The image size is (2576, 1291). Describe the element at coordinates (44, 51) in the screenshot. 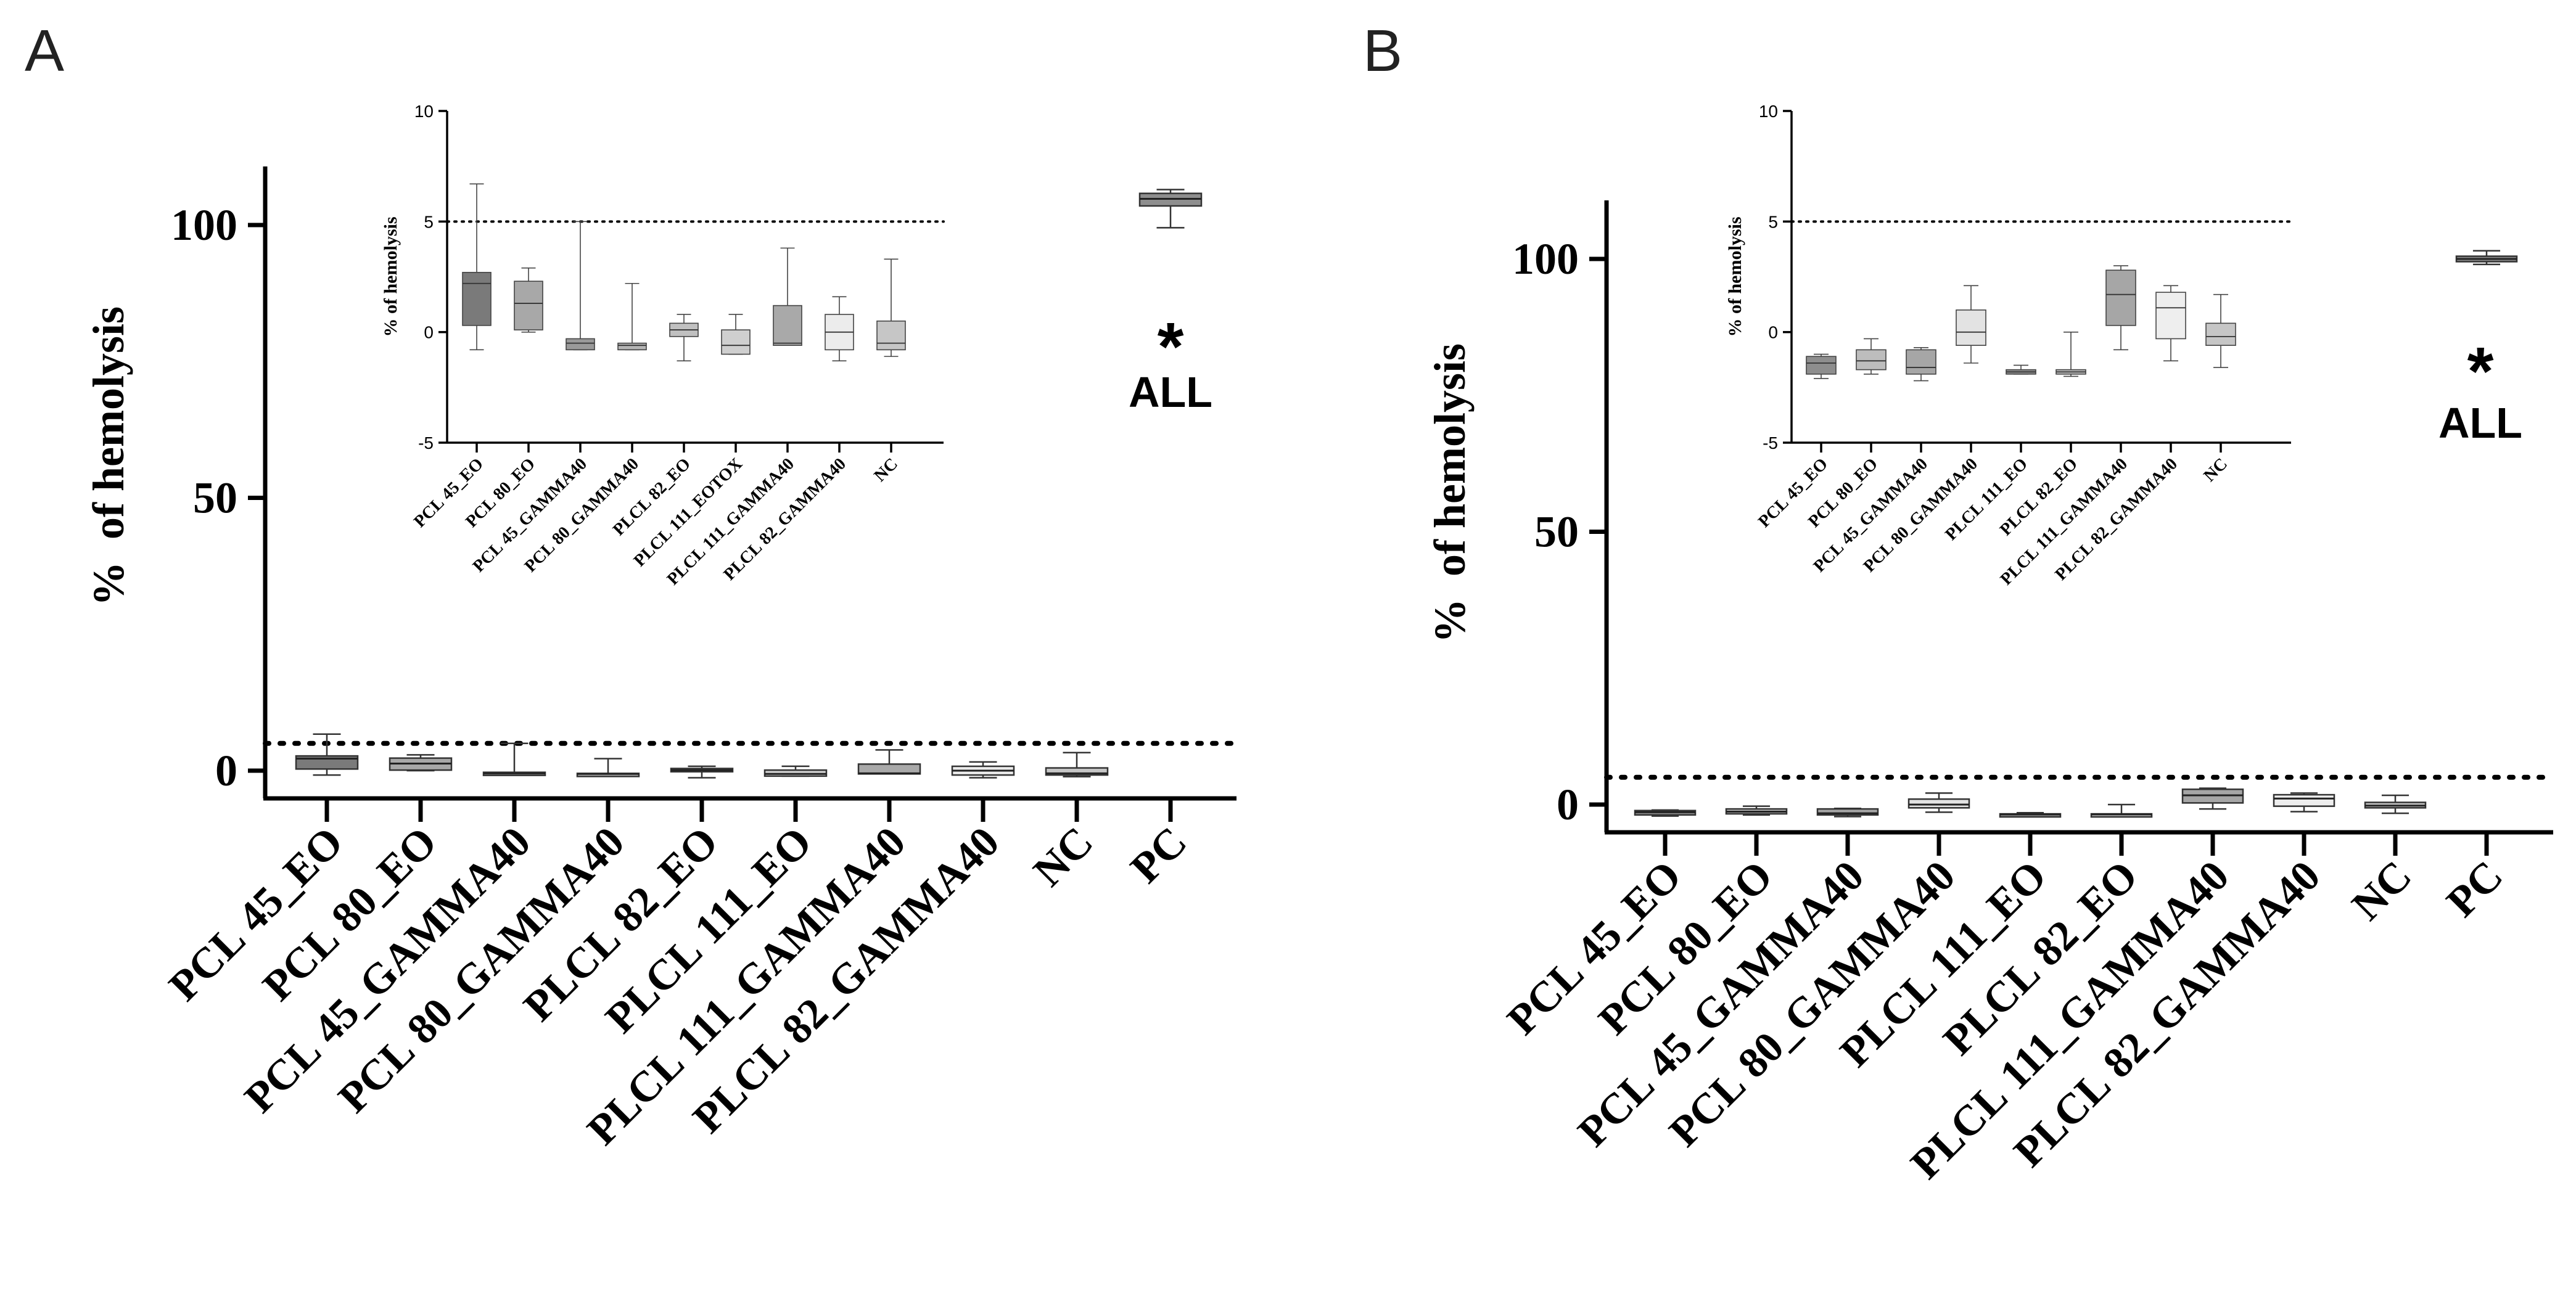

I see `panel-a-letter: A` at that location.